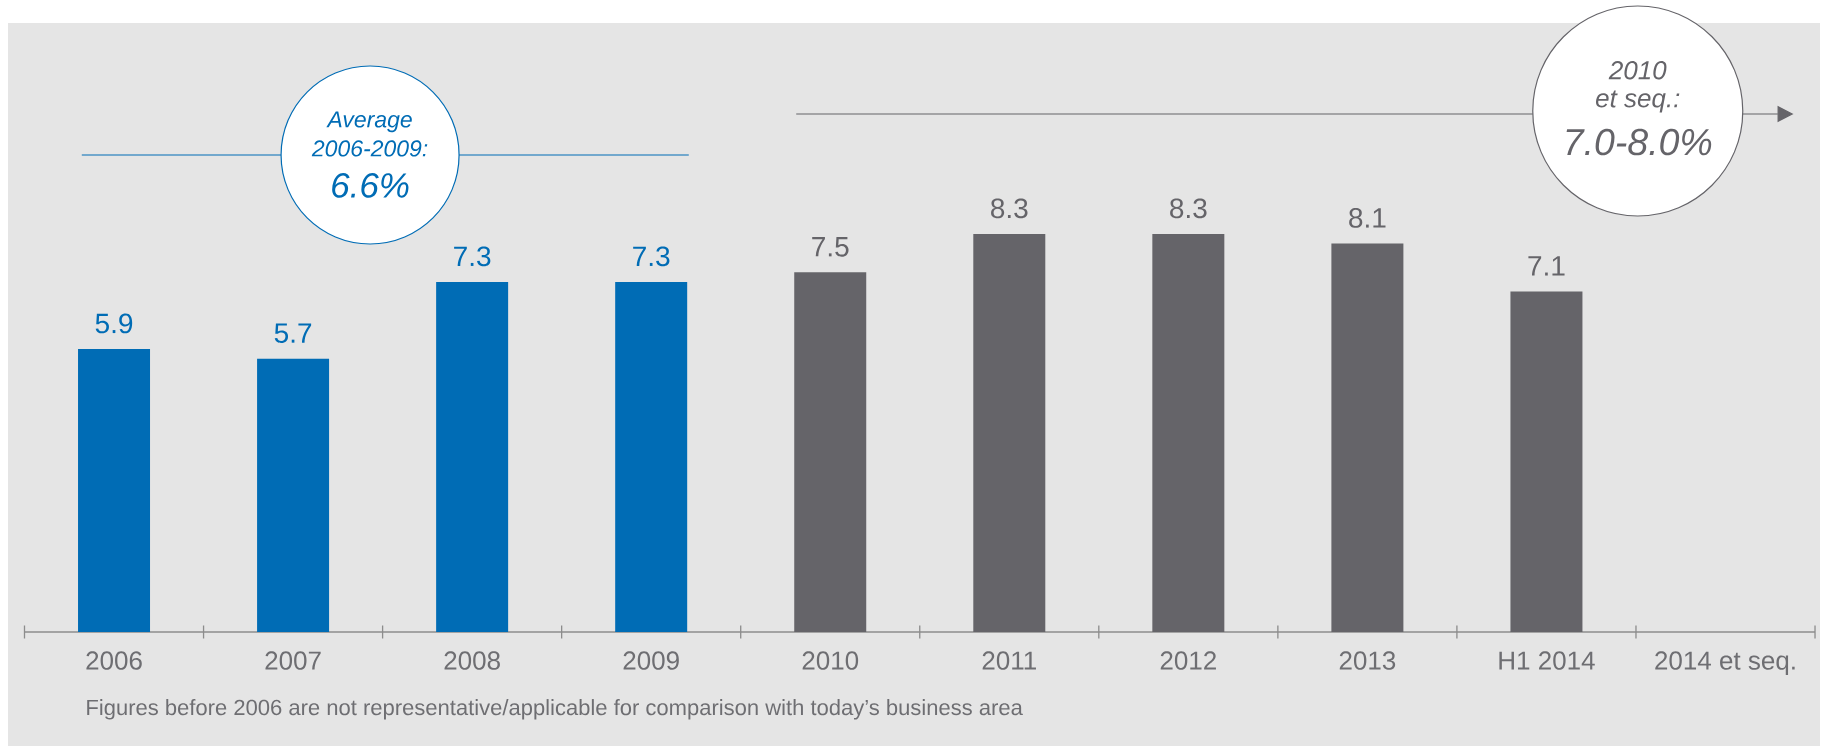 This screenshot has width=1824, height=746. Describe the element at coordinates (1638, 87) in the screenshot. I see `annotation: 2010 et seq.:` at that location.